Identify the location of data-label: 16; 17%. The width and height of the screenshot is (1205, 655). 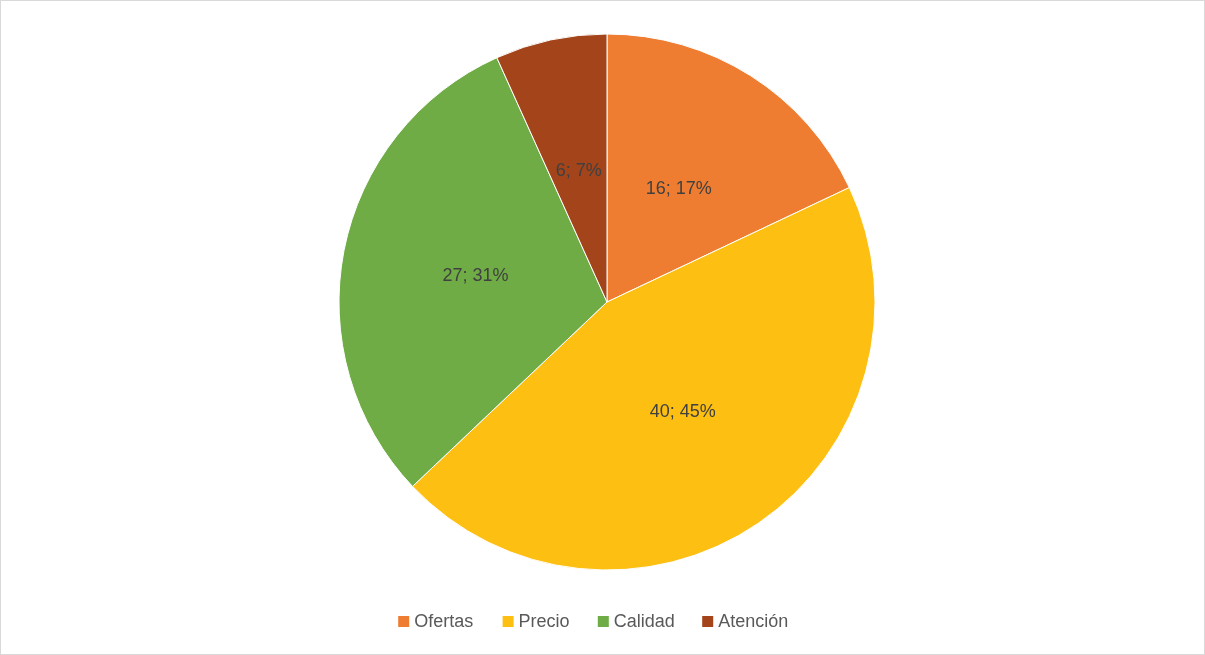
(678, 187).